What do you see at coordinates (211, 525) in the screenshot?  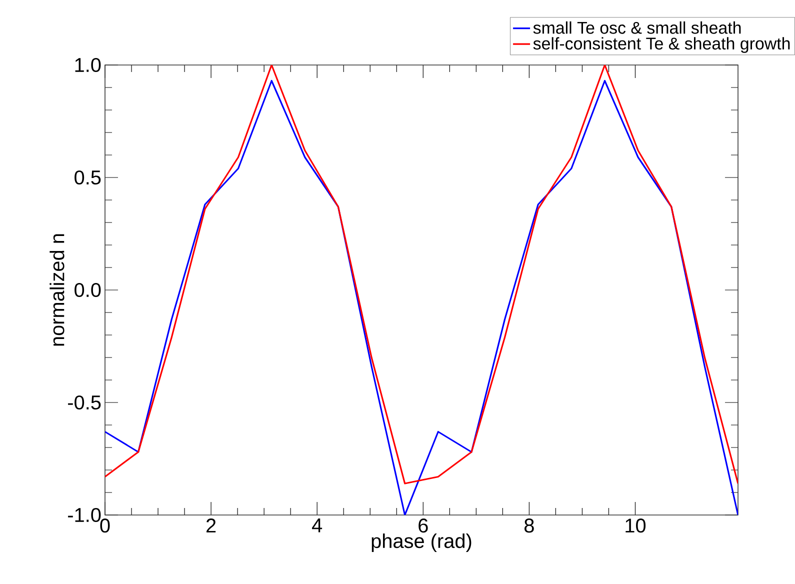 I see `x-tick-label: 2` at bounding box center [211, 525].